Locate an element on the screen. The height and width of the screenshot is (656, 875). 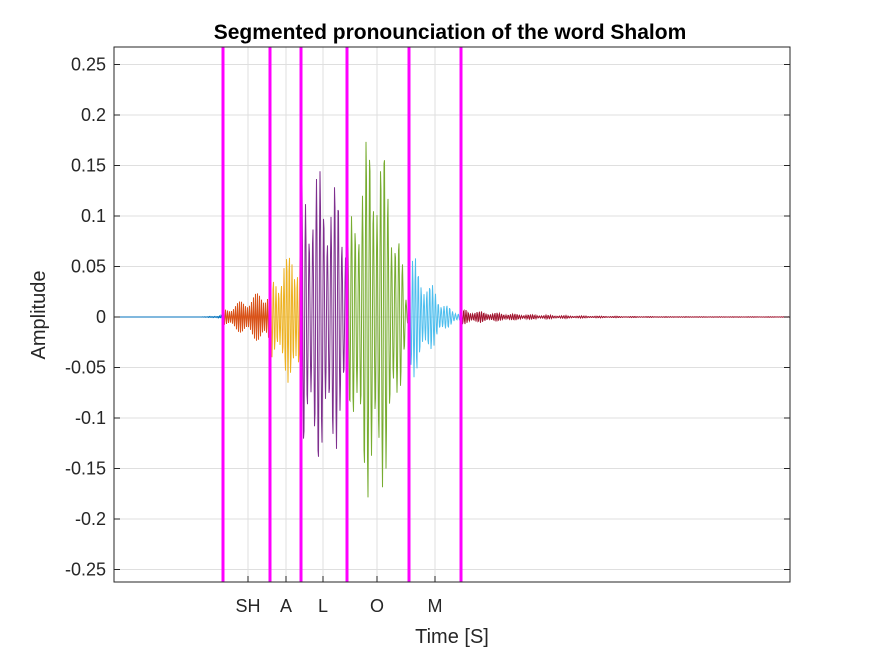
y-axis-label: Amplitude is located at coordinates (39, 315).